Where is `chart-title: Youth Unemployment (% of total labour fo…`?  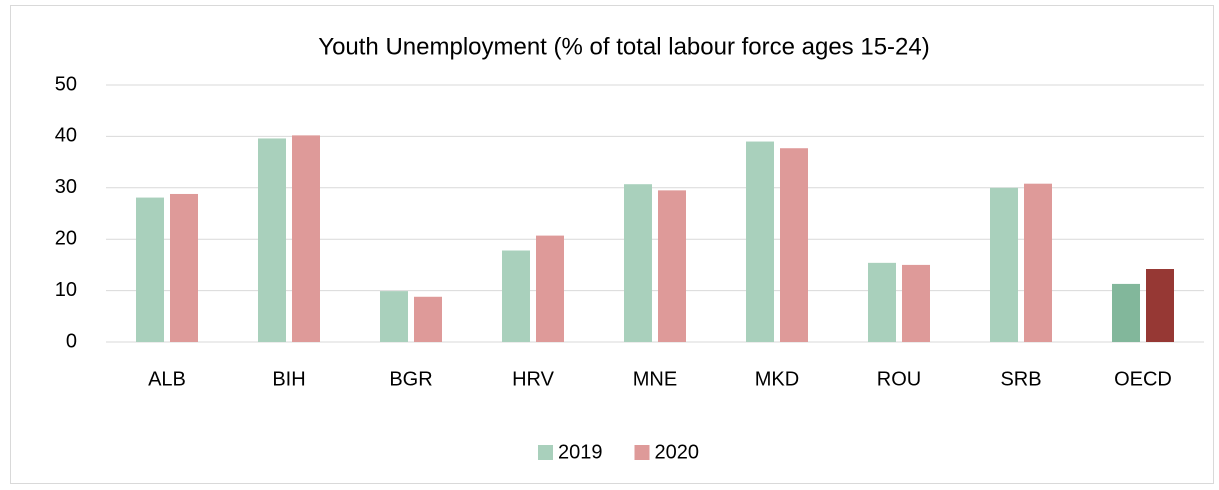
chart-title: Youth Unemployment (% of total labour fo… is located at coordinates (623, 46).